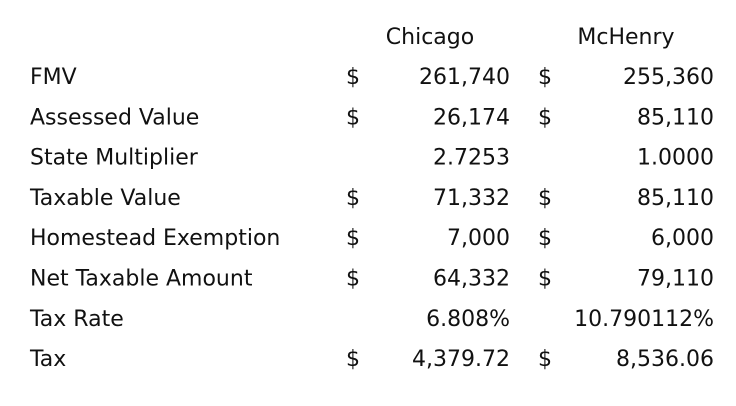 The height and width of the screenshot is (406, 736). I want to click on cell-value: 6,000, so click(682, 238).